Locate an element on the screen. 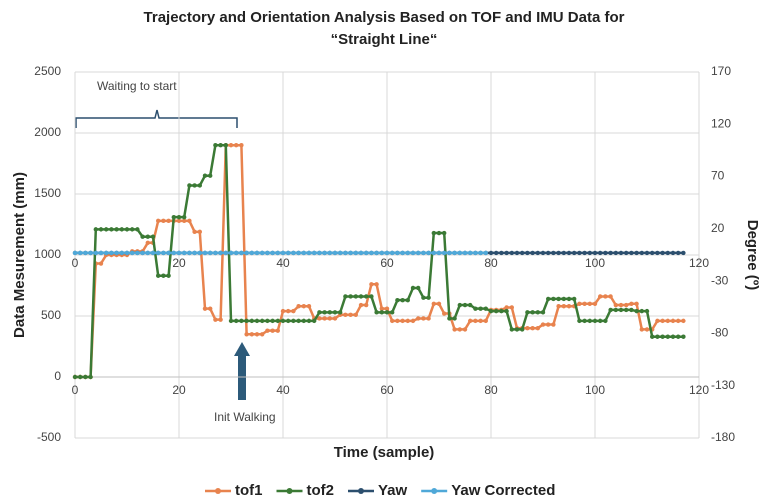 Image resolution: width=768 pixels, height=501 pixels. x-tick-label: 60 is located at coordinates (387, 390).